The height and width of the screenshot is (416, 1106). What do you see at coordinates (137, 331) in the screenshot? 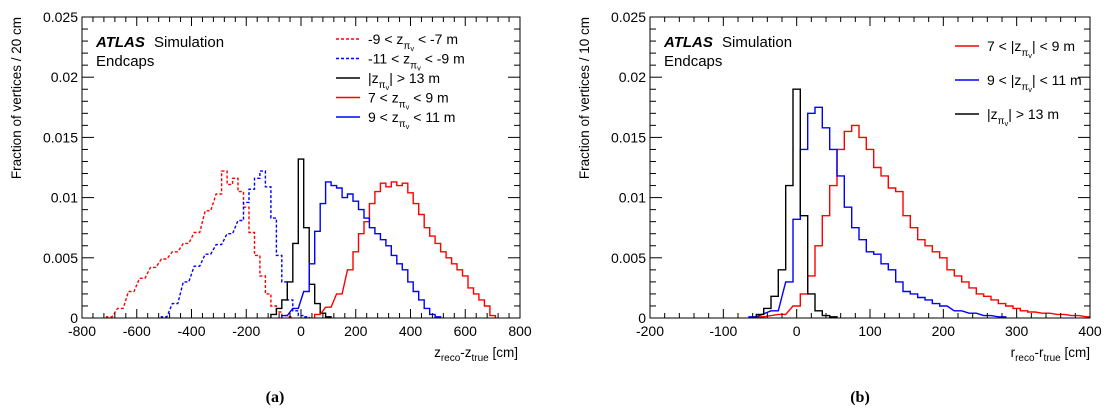
I see `x-tick-label: -600` at bounding box center [137, 331].